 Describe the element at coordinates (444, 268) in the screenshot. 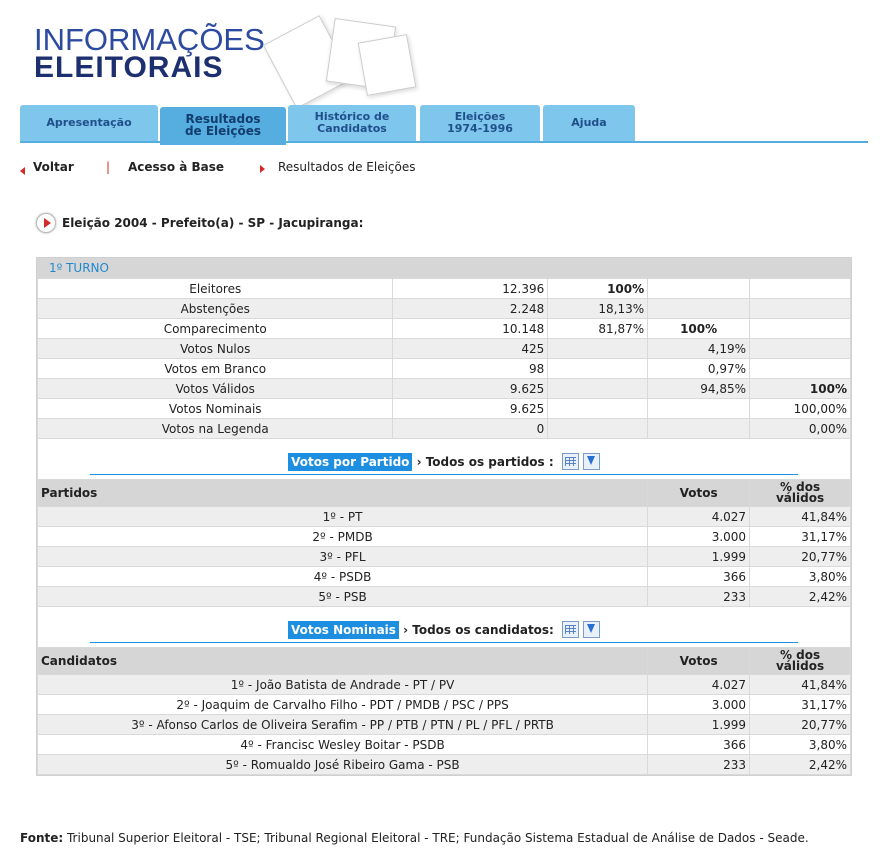

I see `turno-header: 1º TURNO` at that location.